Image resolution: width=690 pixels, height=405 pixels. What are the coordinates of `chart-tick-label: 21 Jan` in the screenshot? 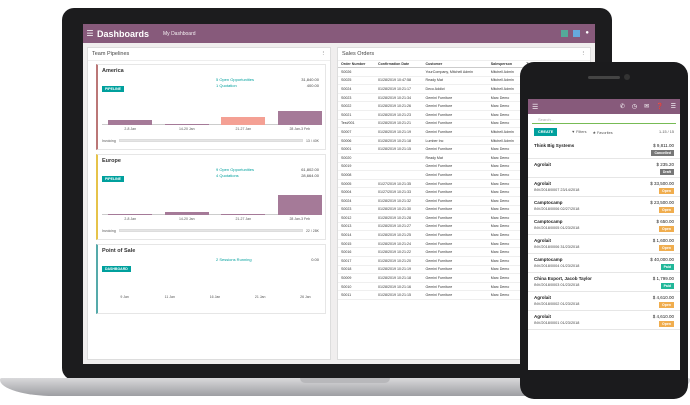 It's located at (260, 297).